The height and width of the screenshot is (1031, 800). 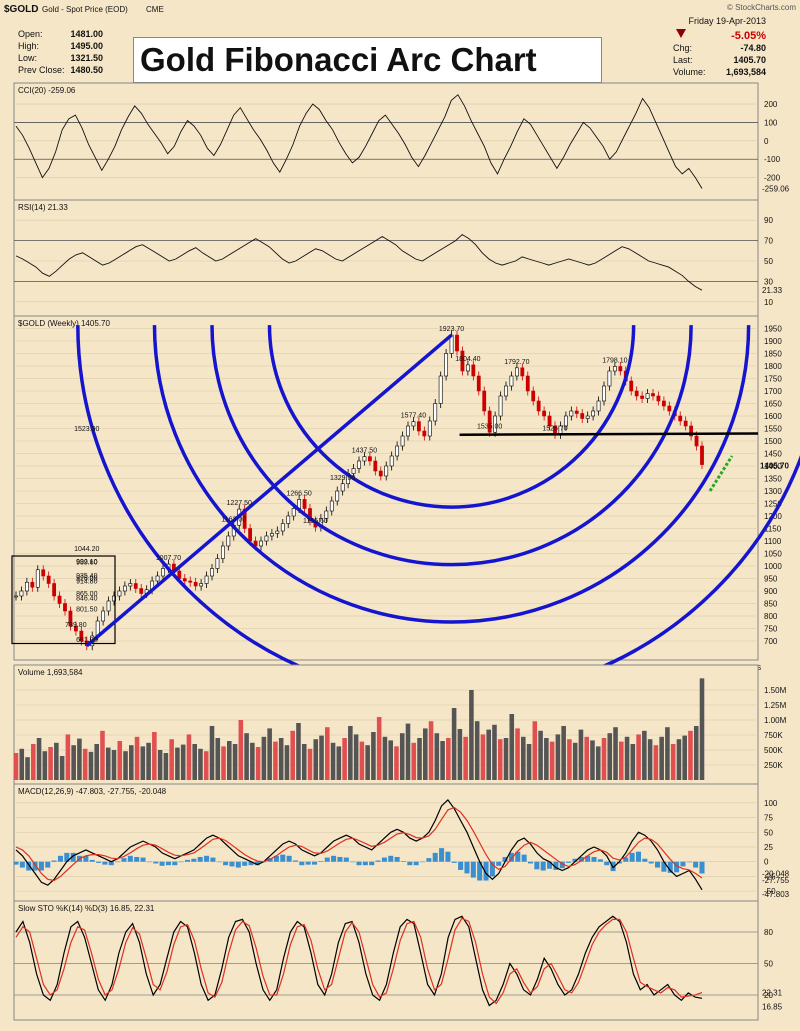 What do you see at coordinates (451, 329) in the screenshot?
I see `price-label: 1923.70` at bounding box center [451, 329].